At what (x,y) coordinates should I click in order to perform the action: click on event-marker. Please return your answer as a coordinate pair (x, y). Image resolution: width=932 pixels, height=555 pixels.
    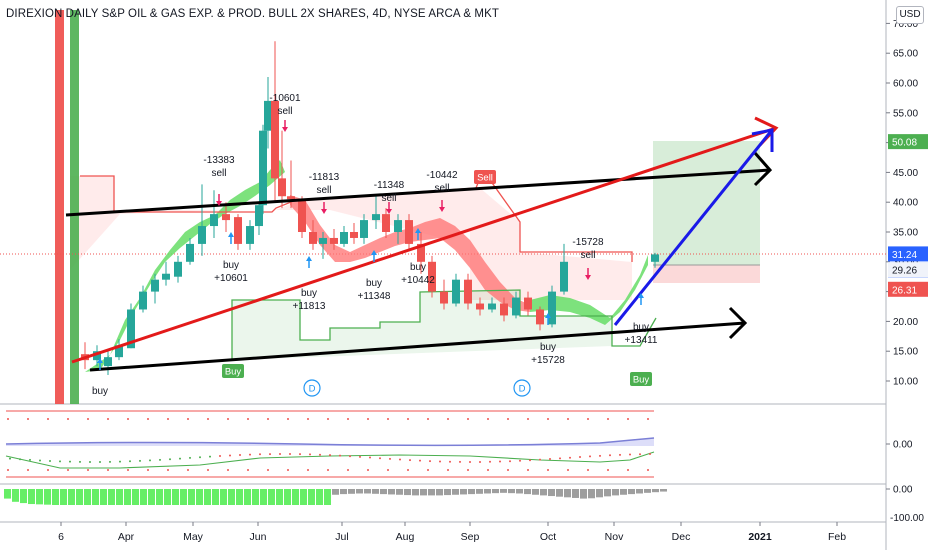
    Looking at the image, I should click on (522, 388).